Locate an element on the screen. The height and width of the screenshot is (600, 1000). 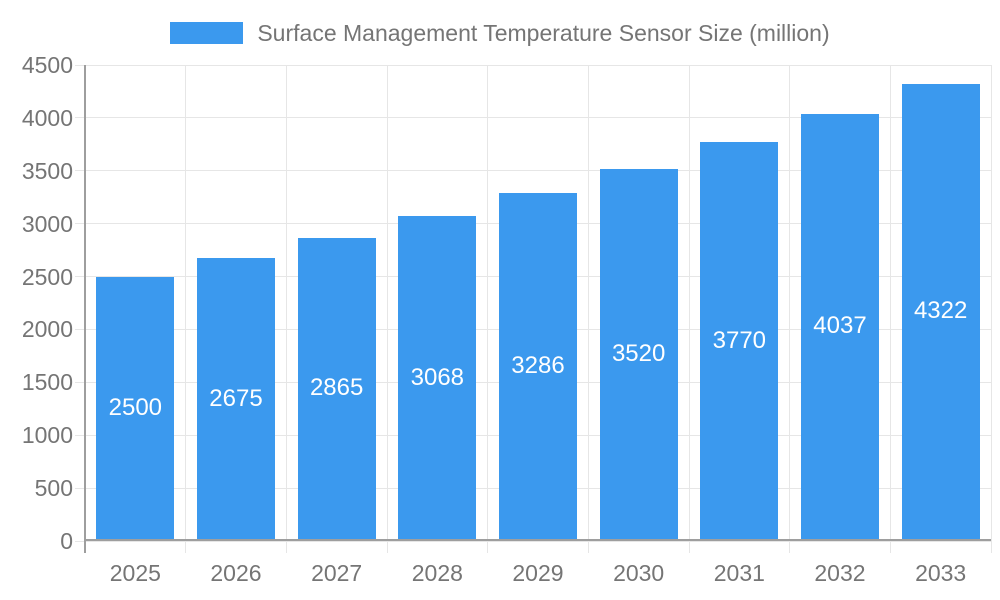
bar: 3068 is located at coordinates (437, 377).